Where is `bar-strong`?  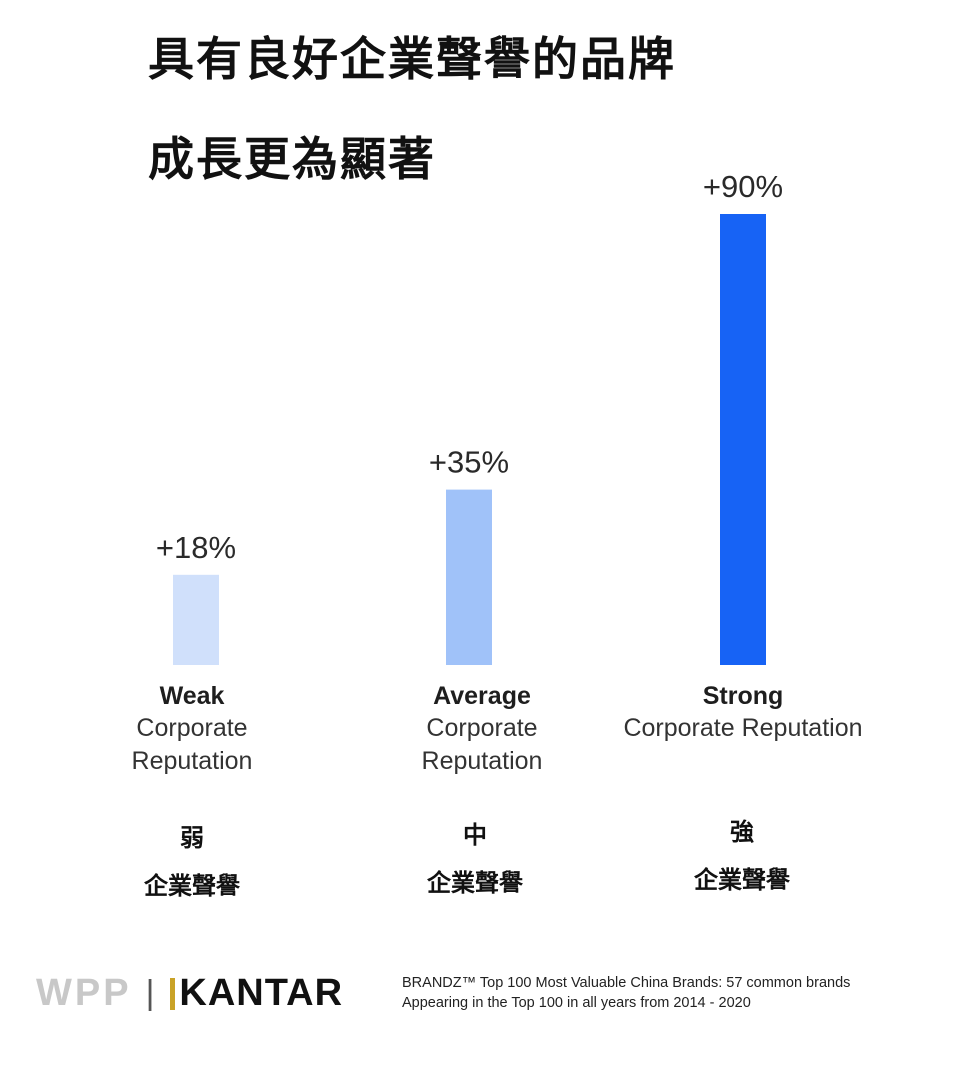
bar-strong is located at coordinates (743, 439).